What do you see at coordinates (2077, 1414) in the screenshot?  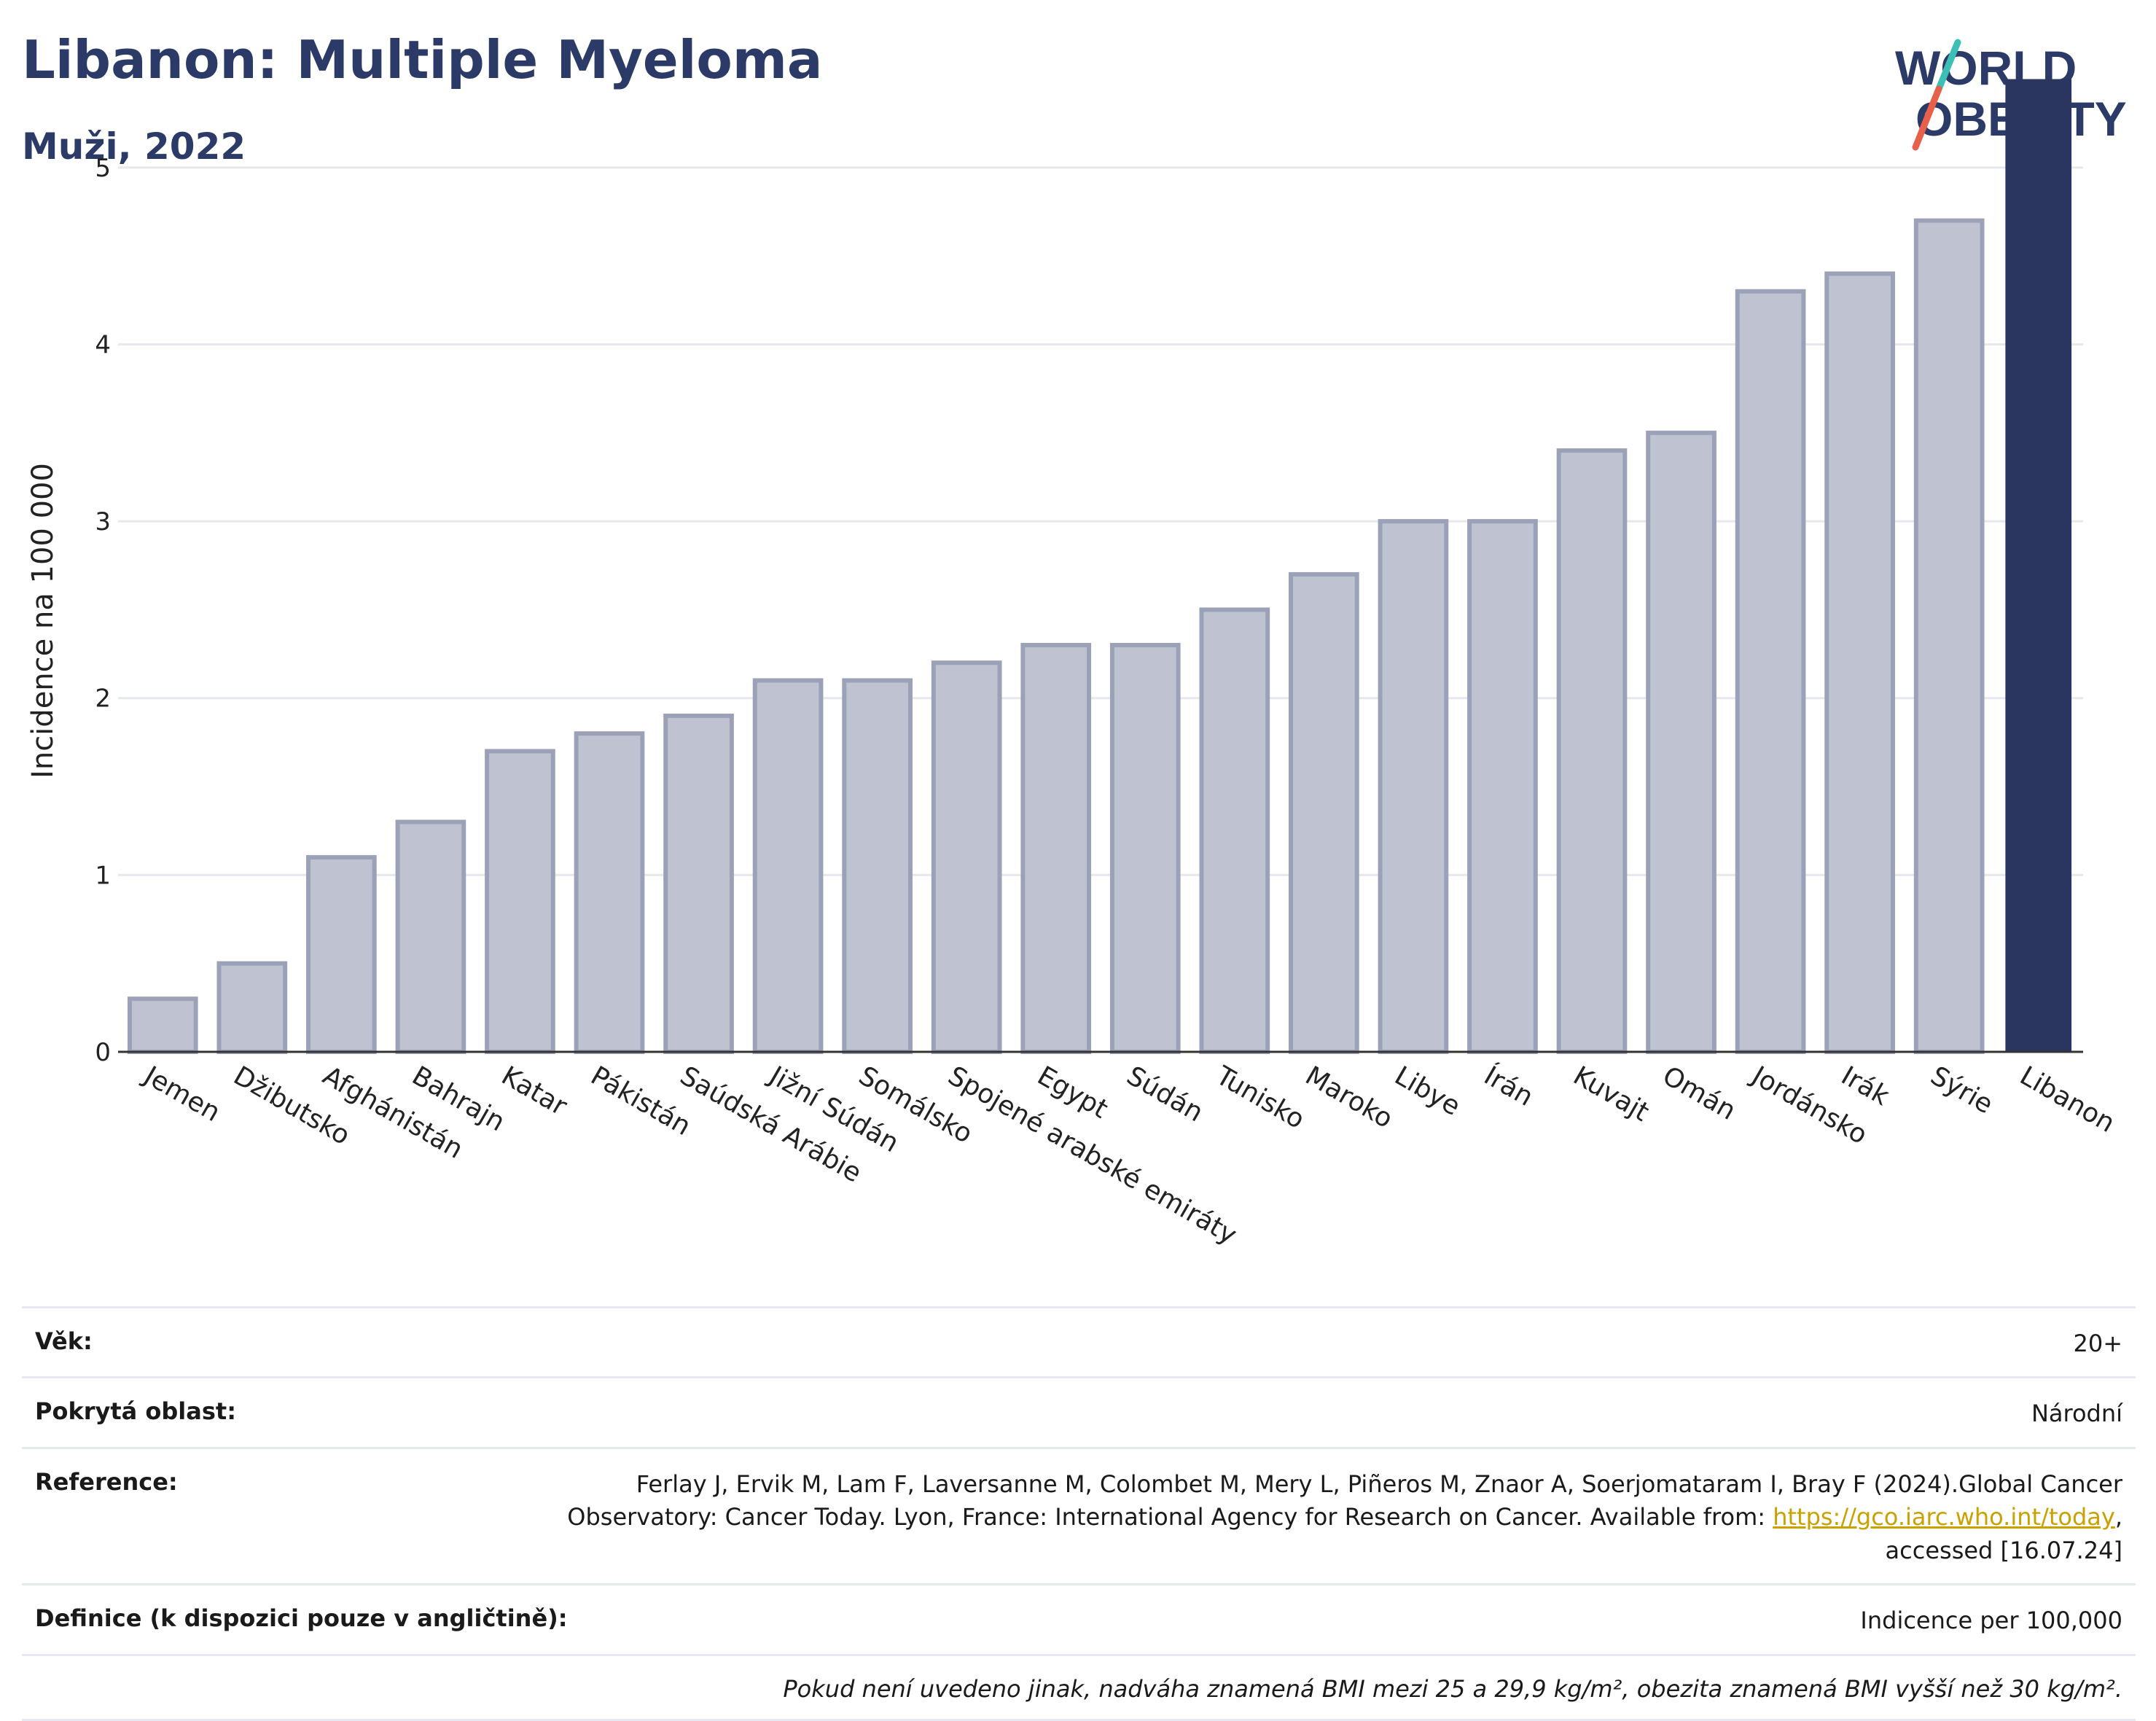 I see `area-value: Národní` at bounding box center [2077, 1414].